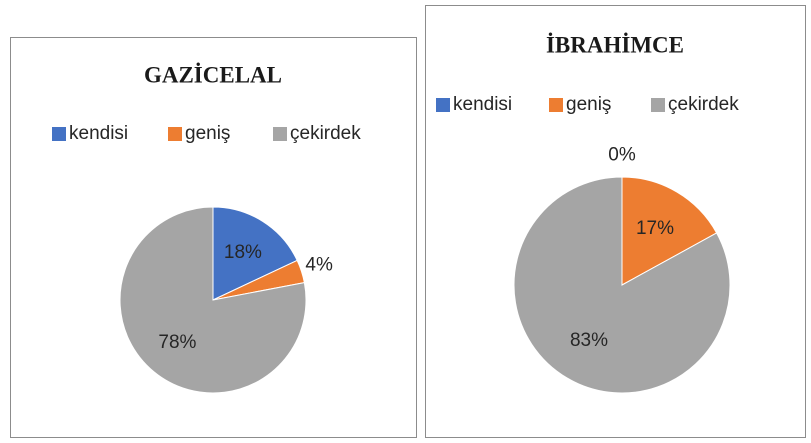 The image size is (811, 443). I want to click on chart-title: GAZİCELAL, so click(213, 74).